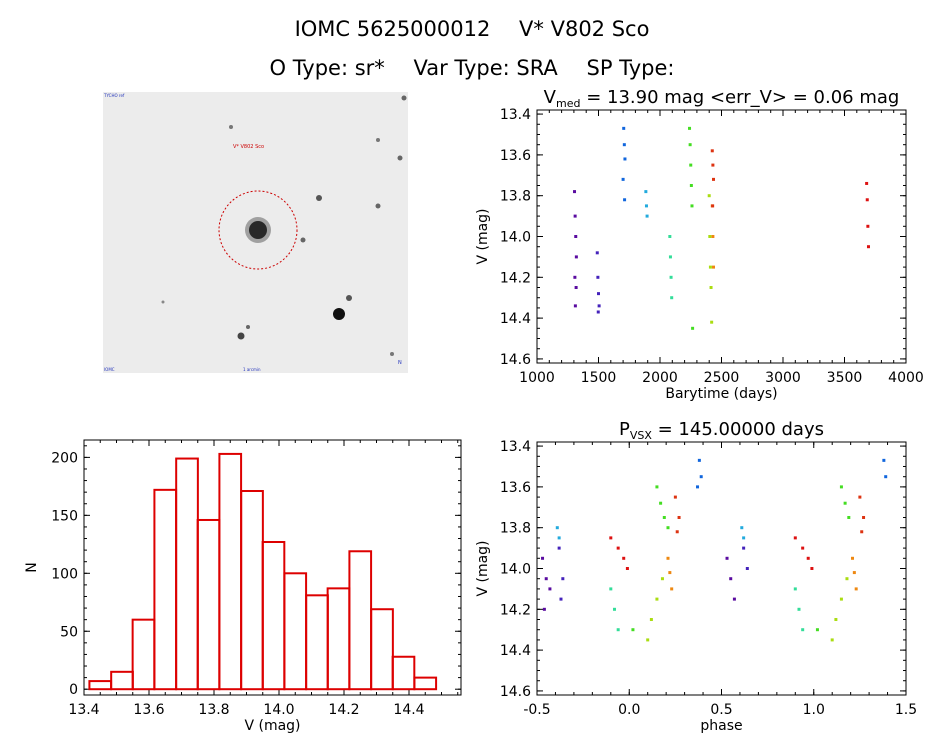  Describe the element at coordinates (515, 197) in the screenshot. I see `y-tick-label: 13.8` at that location.